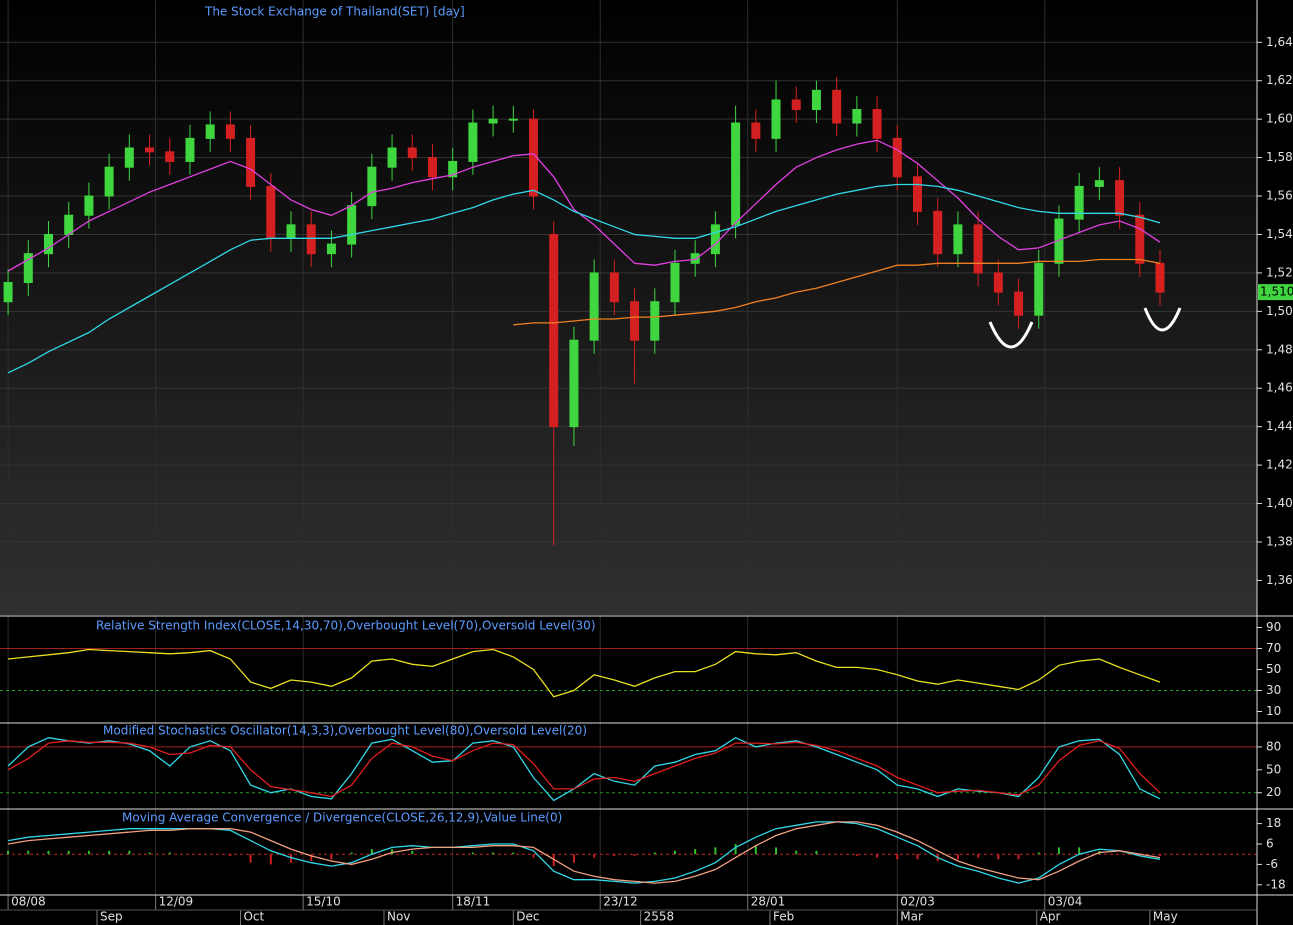  Describe the element at coordinates (1279, 503) in the screenshot. I see `y-tick-label: 1,40` at that location.